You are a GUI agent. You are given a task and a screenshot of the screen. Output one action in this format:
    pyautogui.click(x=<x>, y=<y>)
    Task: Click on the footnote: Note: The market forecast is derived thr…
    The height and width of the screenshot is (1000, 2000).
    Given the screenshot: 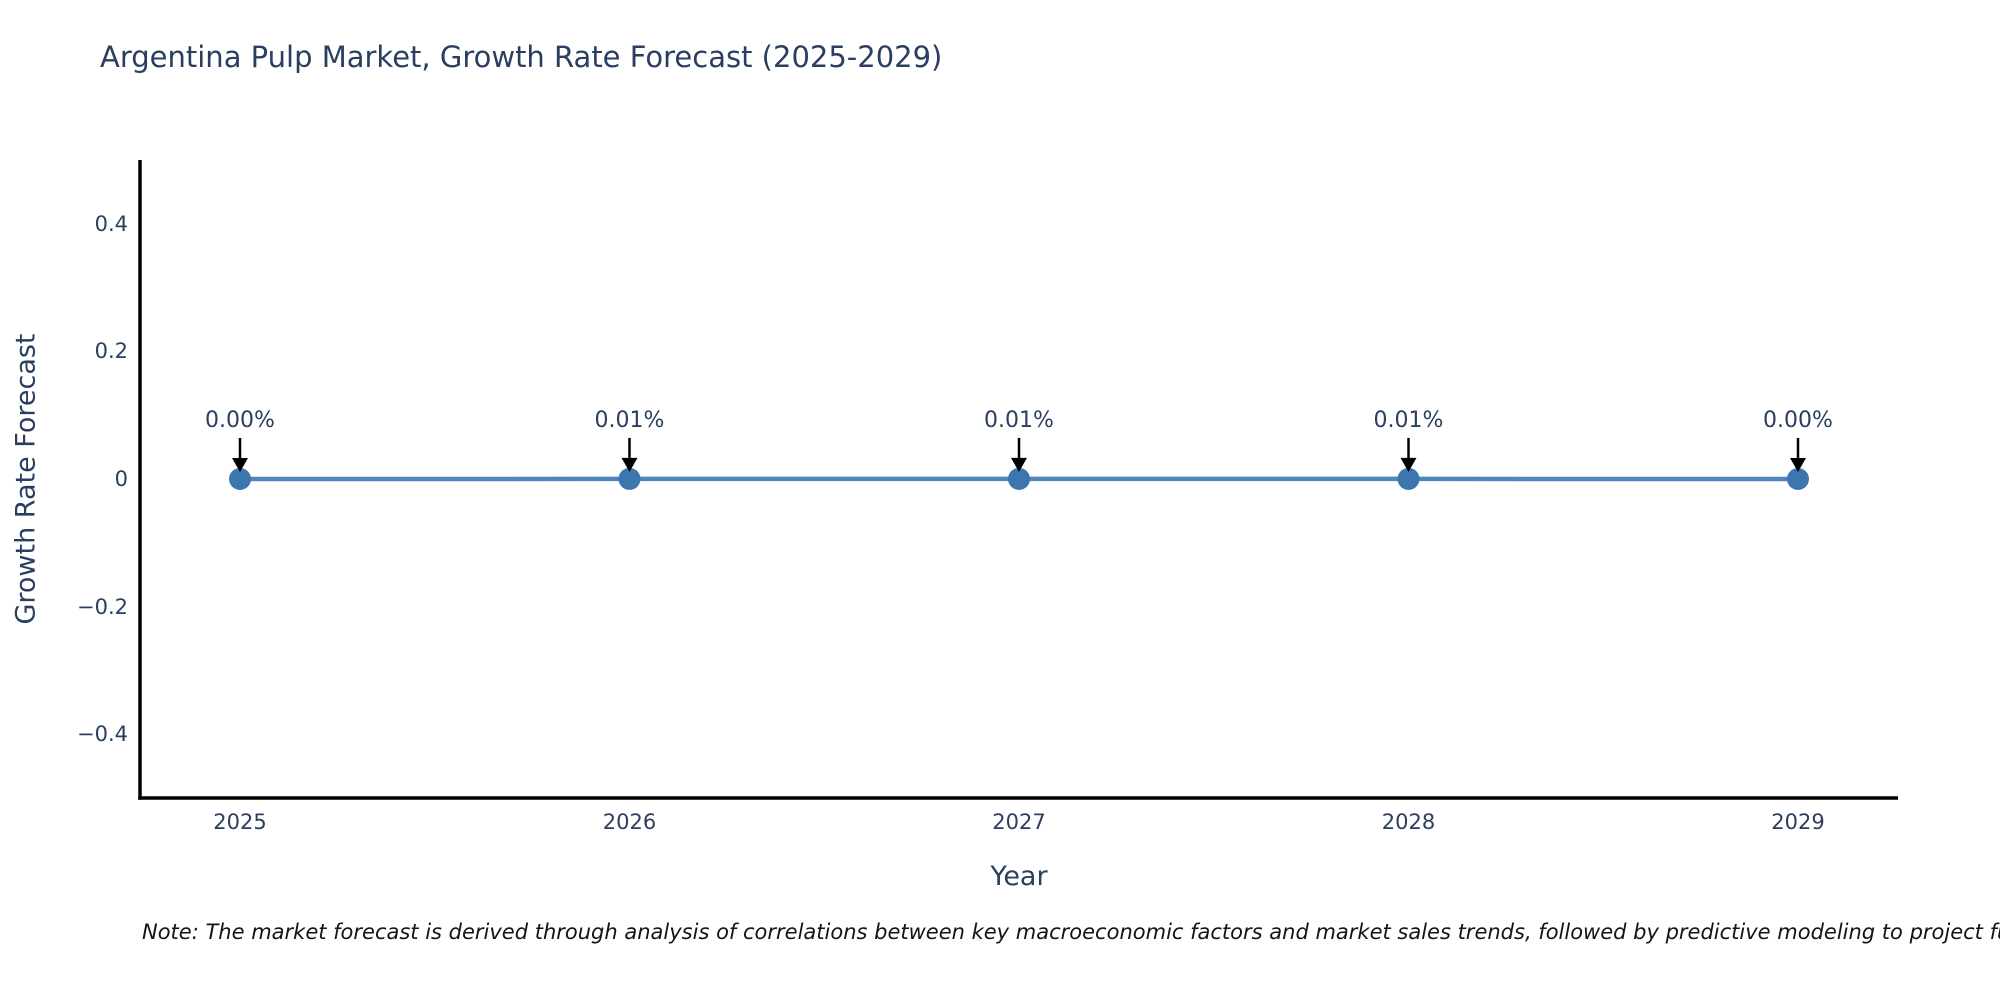 What is the action you would take?
    pyautogui.click(x=1071, y=932)
    